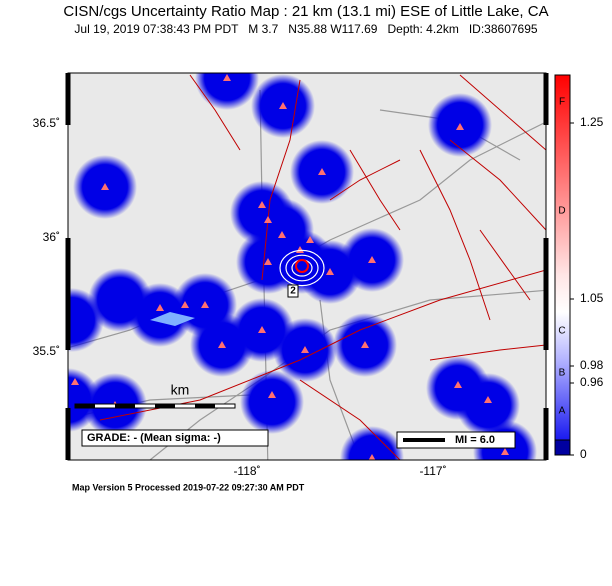  Describe the element at coordinates (592, 298) in the screenshot. I see `colorbar-label: 1.05` at that location.